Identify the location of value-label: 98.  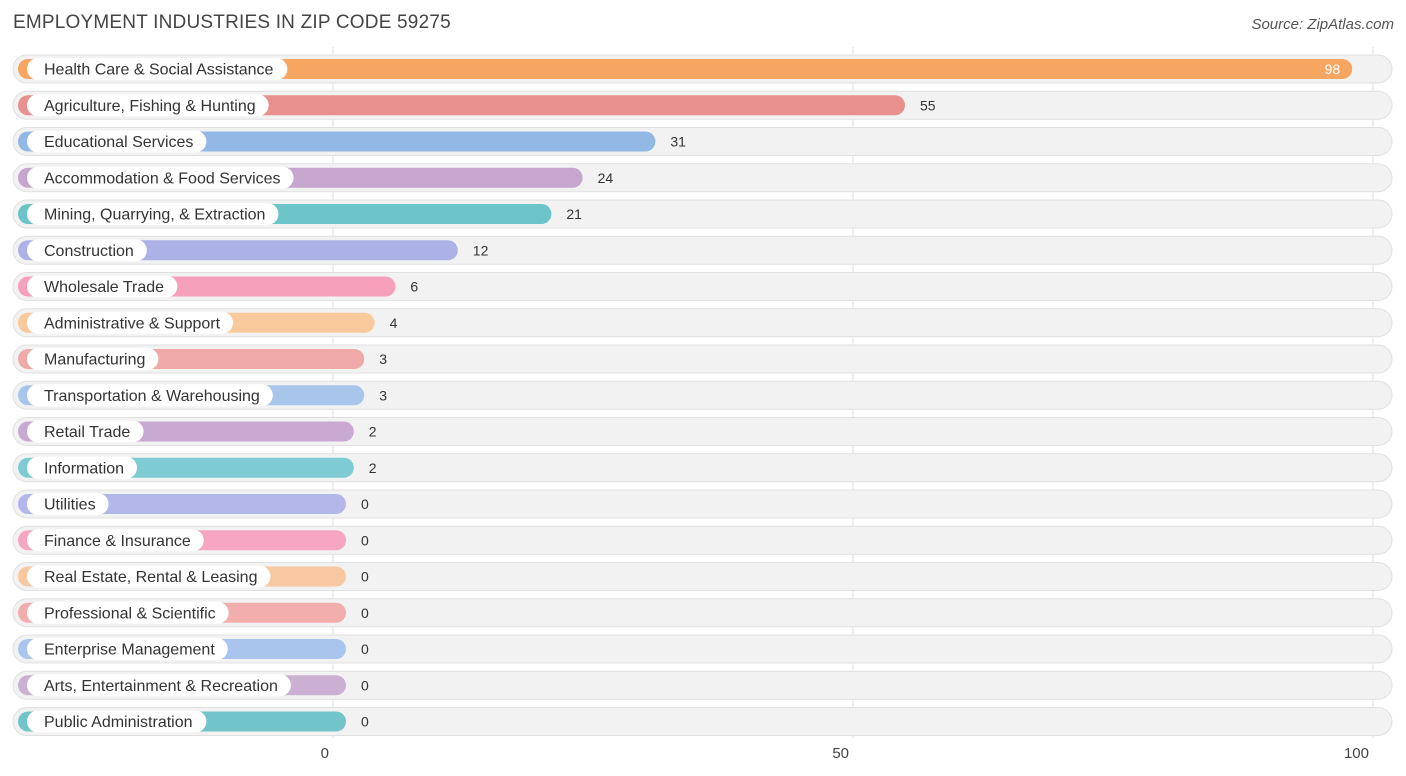
(1333, 69).